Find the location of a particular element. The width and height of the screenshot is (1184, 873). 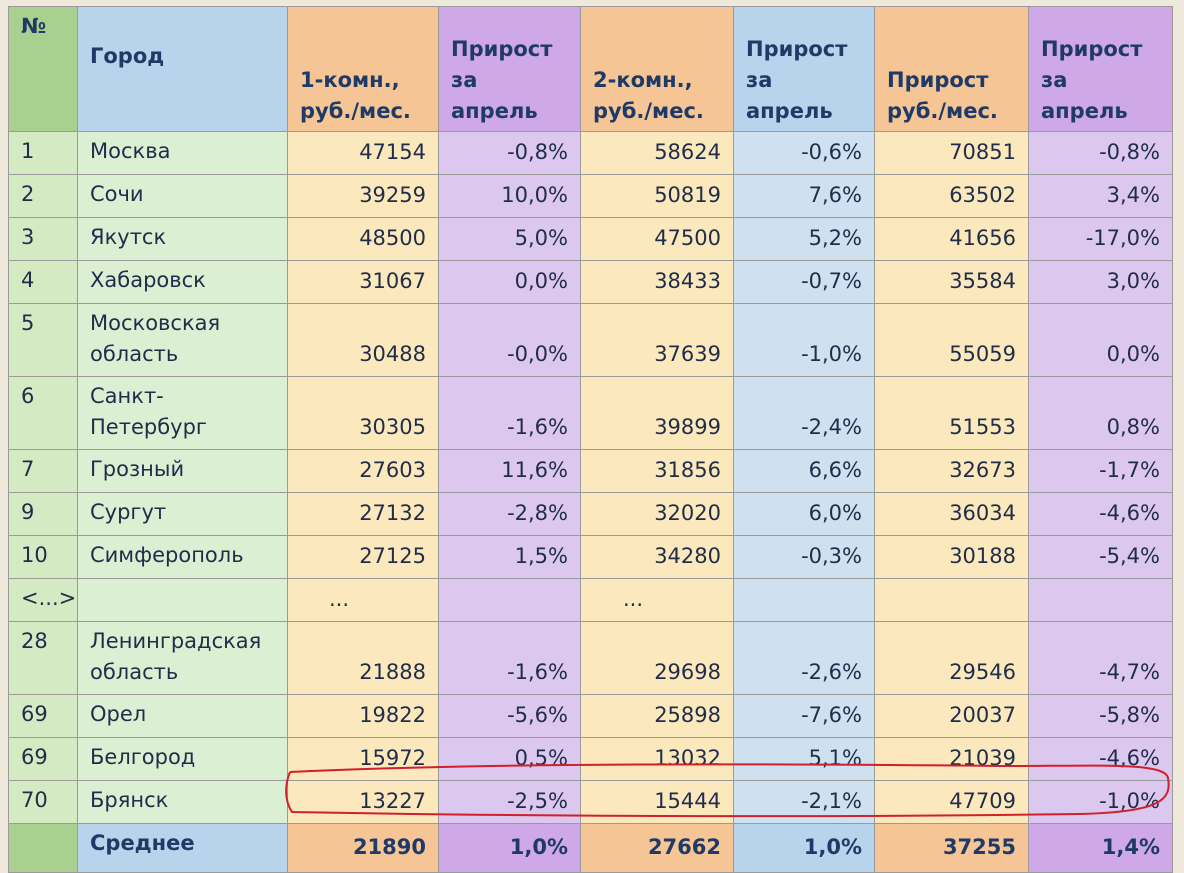

table-cell: 20037 is located at coordinates (951, 716).